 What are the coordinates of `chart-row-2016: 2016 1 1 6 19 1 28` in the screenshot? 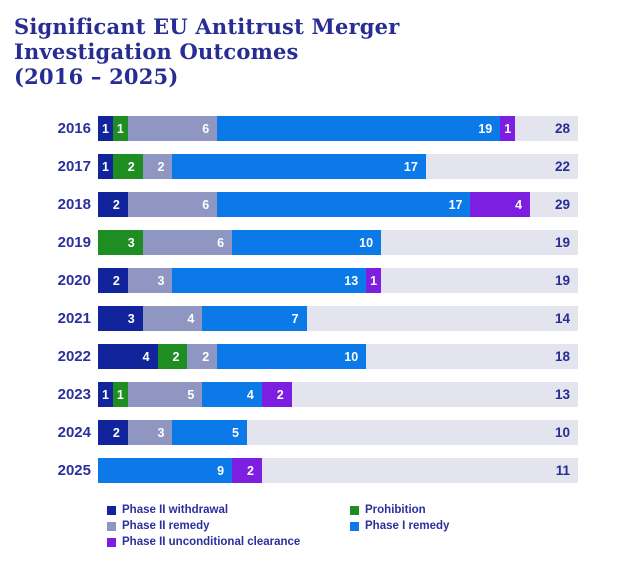 It's located at (319, 128).